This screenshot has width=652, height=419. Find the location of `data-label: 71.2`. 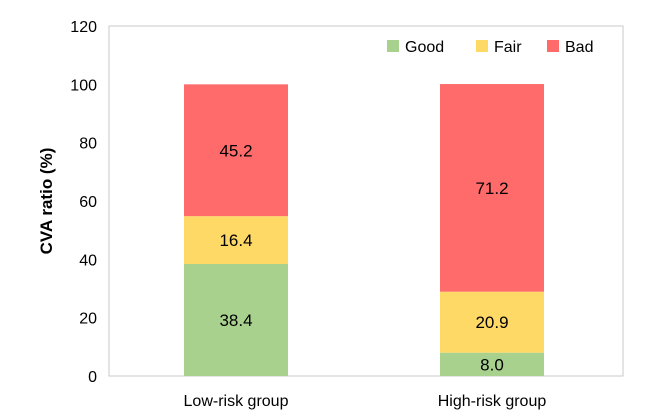

data-label: 71.2 is located at coordinates (491, 188).